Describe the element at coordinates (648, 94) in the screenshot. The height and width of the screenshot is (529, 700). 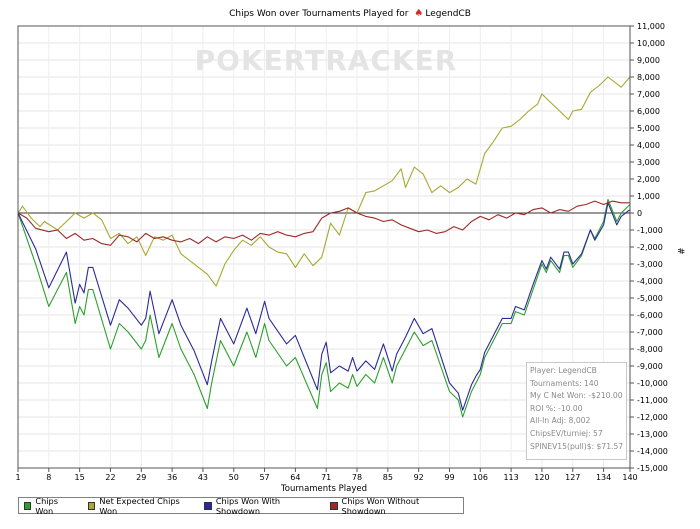
I see `y-tick-label: 7,000` at that location.